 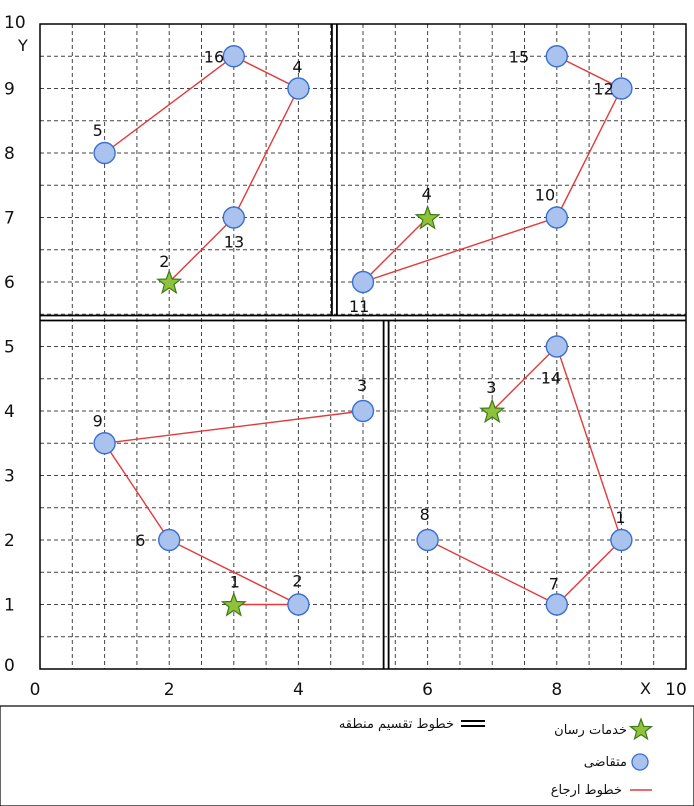 I want to click on legend-route-label: خطوط ارجاع, so click(x=586, y=790).